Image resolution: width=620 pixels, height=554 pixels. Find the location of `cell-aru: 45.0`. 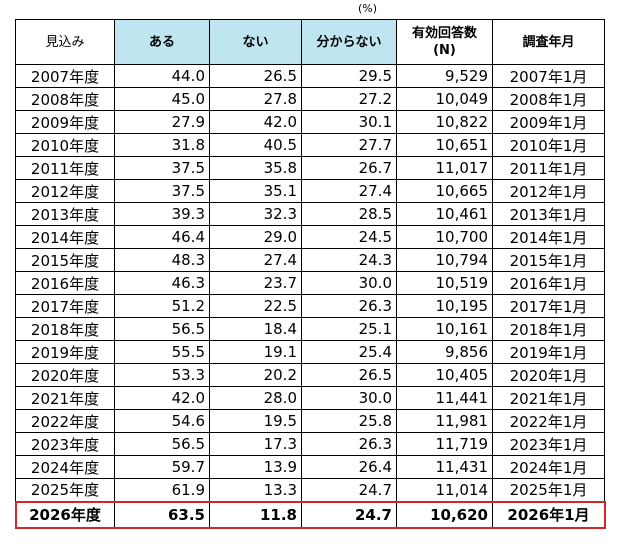

cell-aru: 45.0 is located at coordinates (162, 99).